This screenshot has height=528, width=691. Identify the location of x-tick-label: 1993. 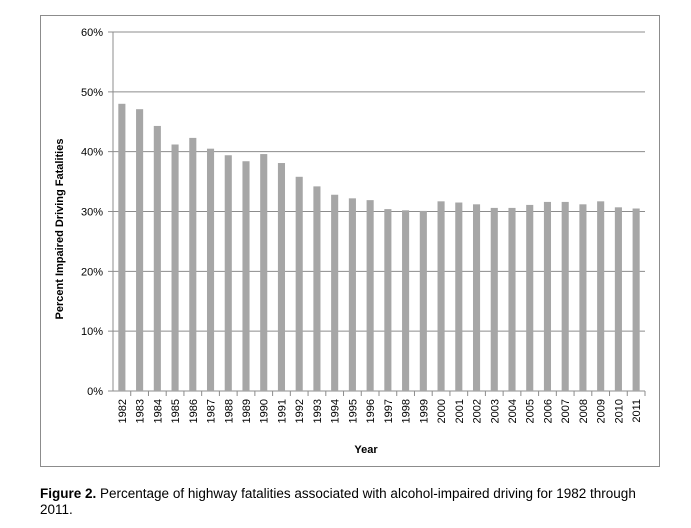
(318, 411).